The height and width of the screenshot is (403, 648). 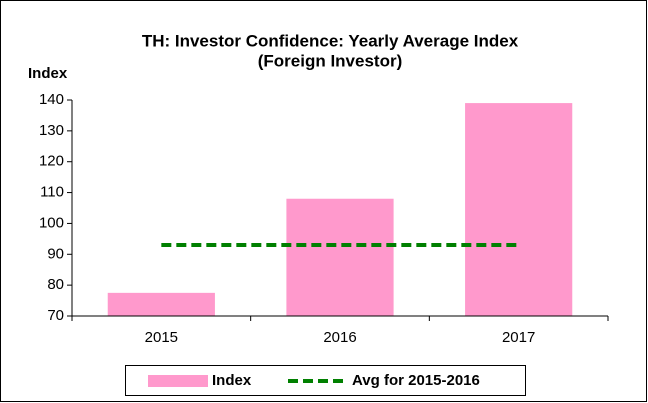 What do you see at coordinates (51, 130) in the screenshot?
I see `y-tick-label: 130` at bounding box center [51, 130].